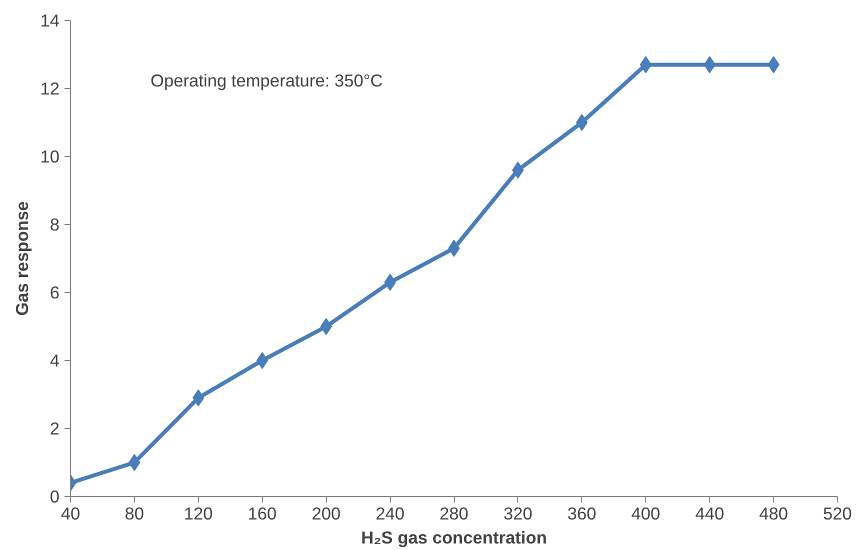 This screenshot has width=862, height=550. Describe the element at coordinates (55, 496) in the screenshot. I see `y-tick-label: 0` at that location.